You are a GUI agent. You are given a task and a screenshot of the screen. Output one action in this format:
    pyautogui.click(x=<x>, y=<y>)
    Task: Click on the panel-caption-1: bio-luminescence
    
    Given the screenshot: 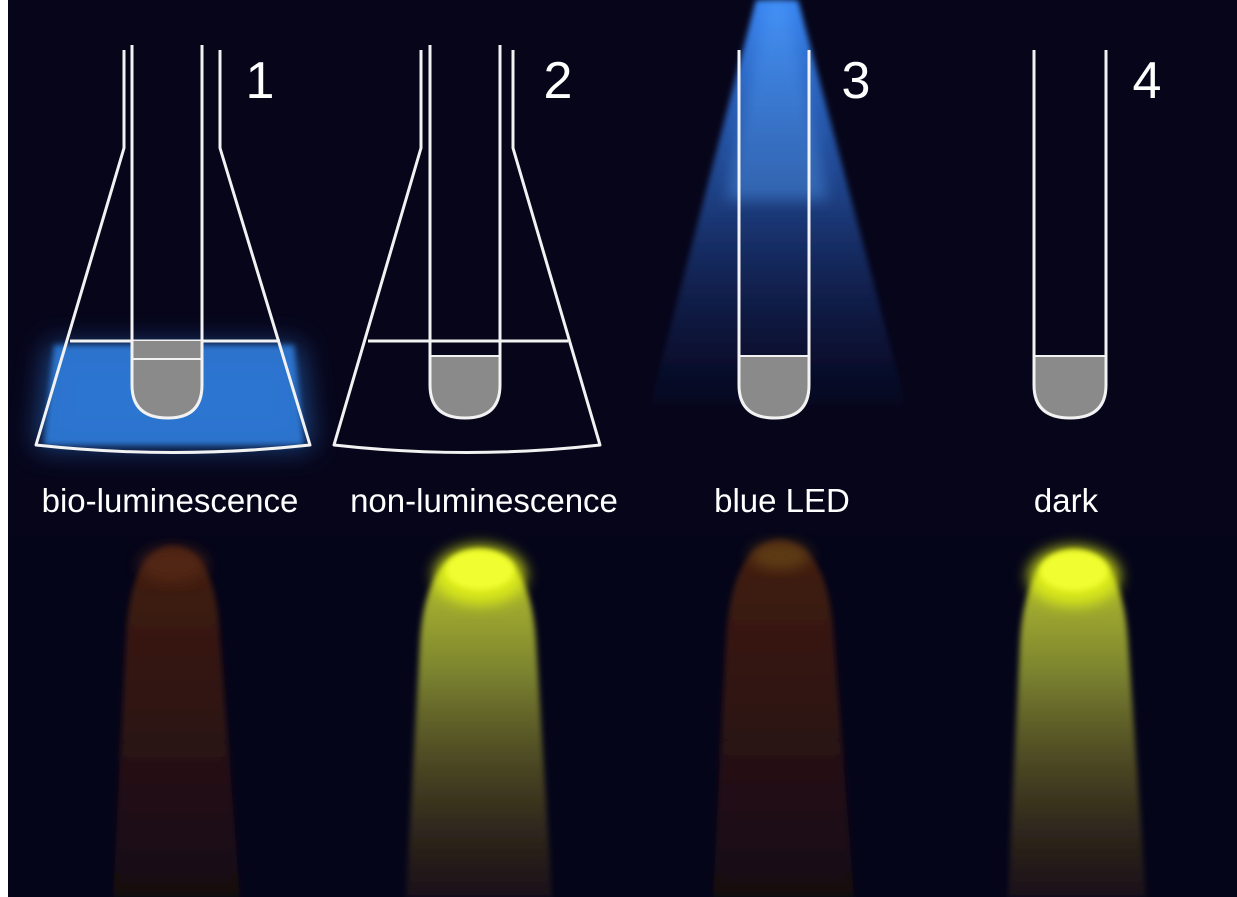 What is the action you would take?
    pyautogui.click(x=170, y=500)
    